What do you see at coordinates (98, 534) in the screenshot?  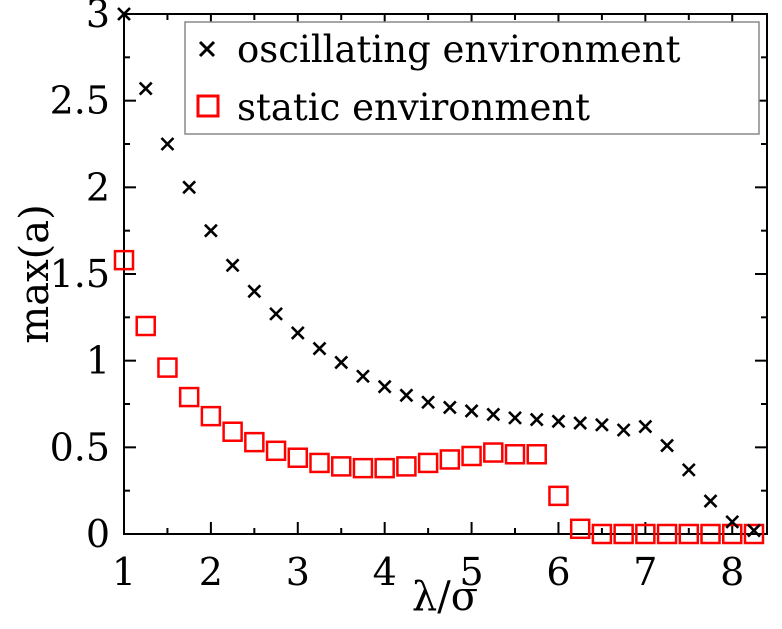 I see `y-tick-label: 0` at bounding box center [98, 534].